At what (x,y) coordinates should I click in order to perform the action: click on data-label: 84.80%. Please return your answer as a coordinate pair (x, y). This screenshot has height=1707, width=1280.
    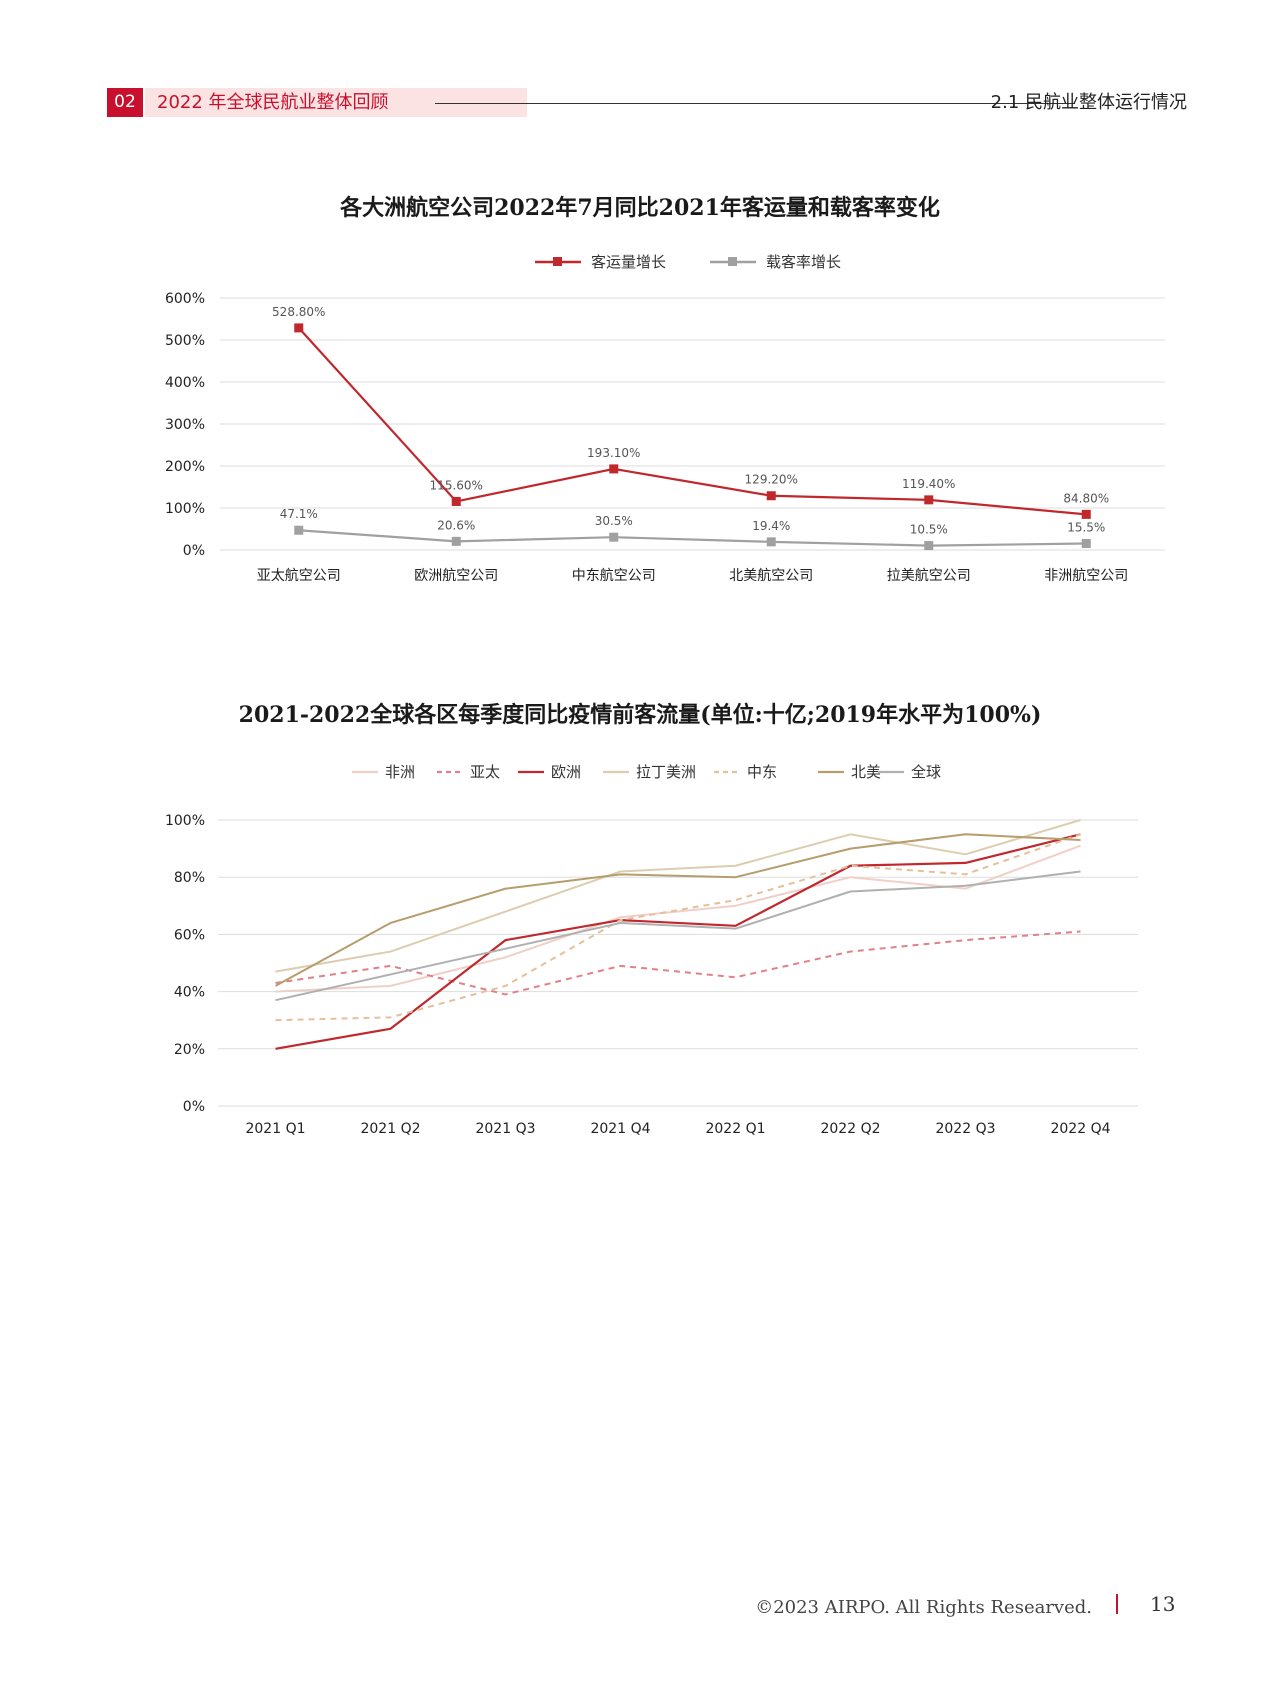
    Looking at the image, I should click on (1086, 498).